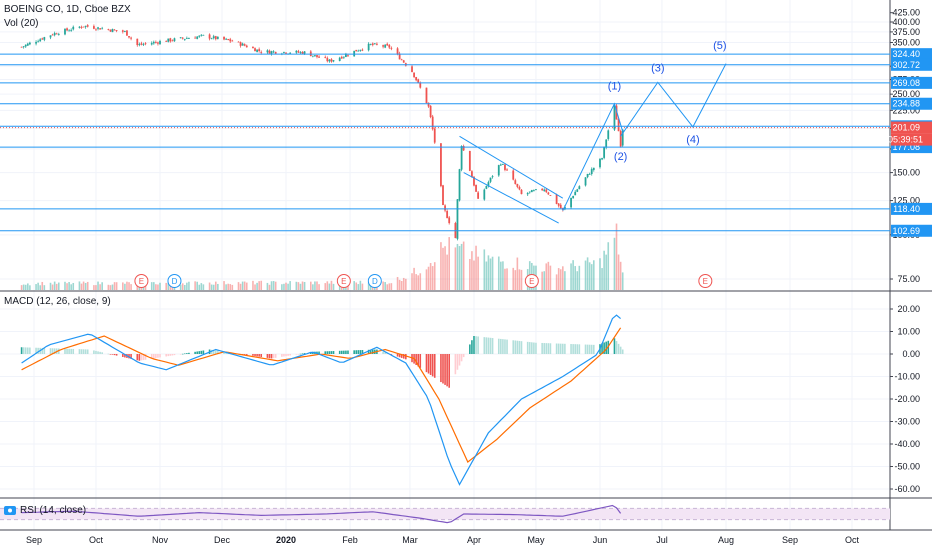 The image size is (932, 550). Describe the element at coordinates (53, 510) in the screenshot. I see `rsi-legend: RSI (14, close)` at that location.